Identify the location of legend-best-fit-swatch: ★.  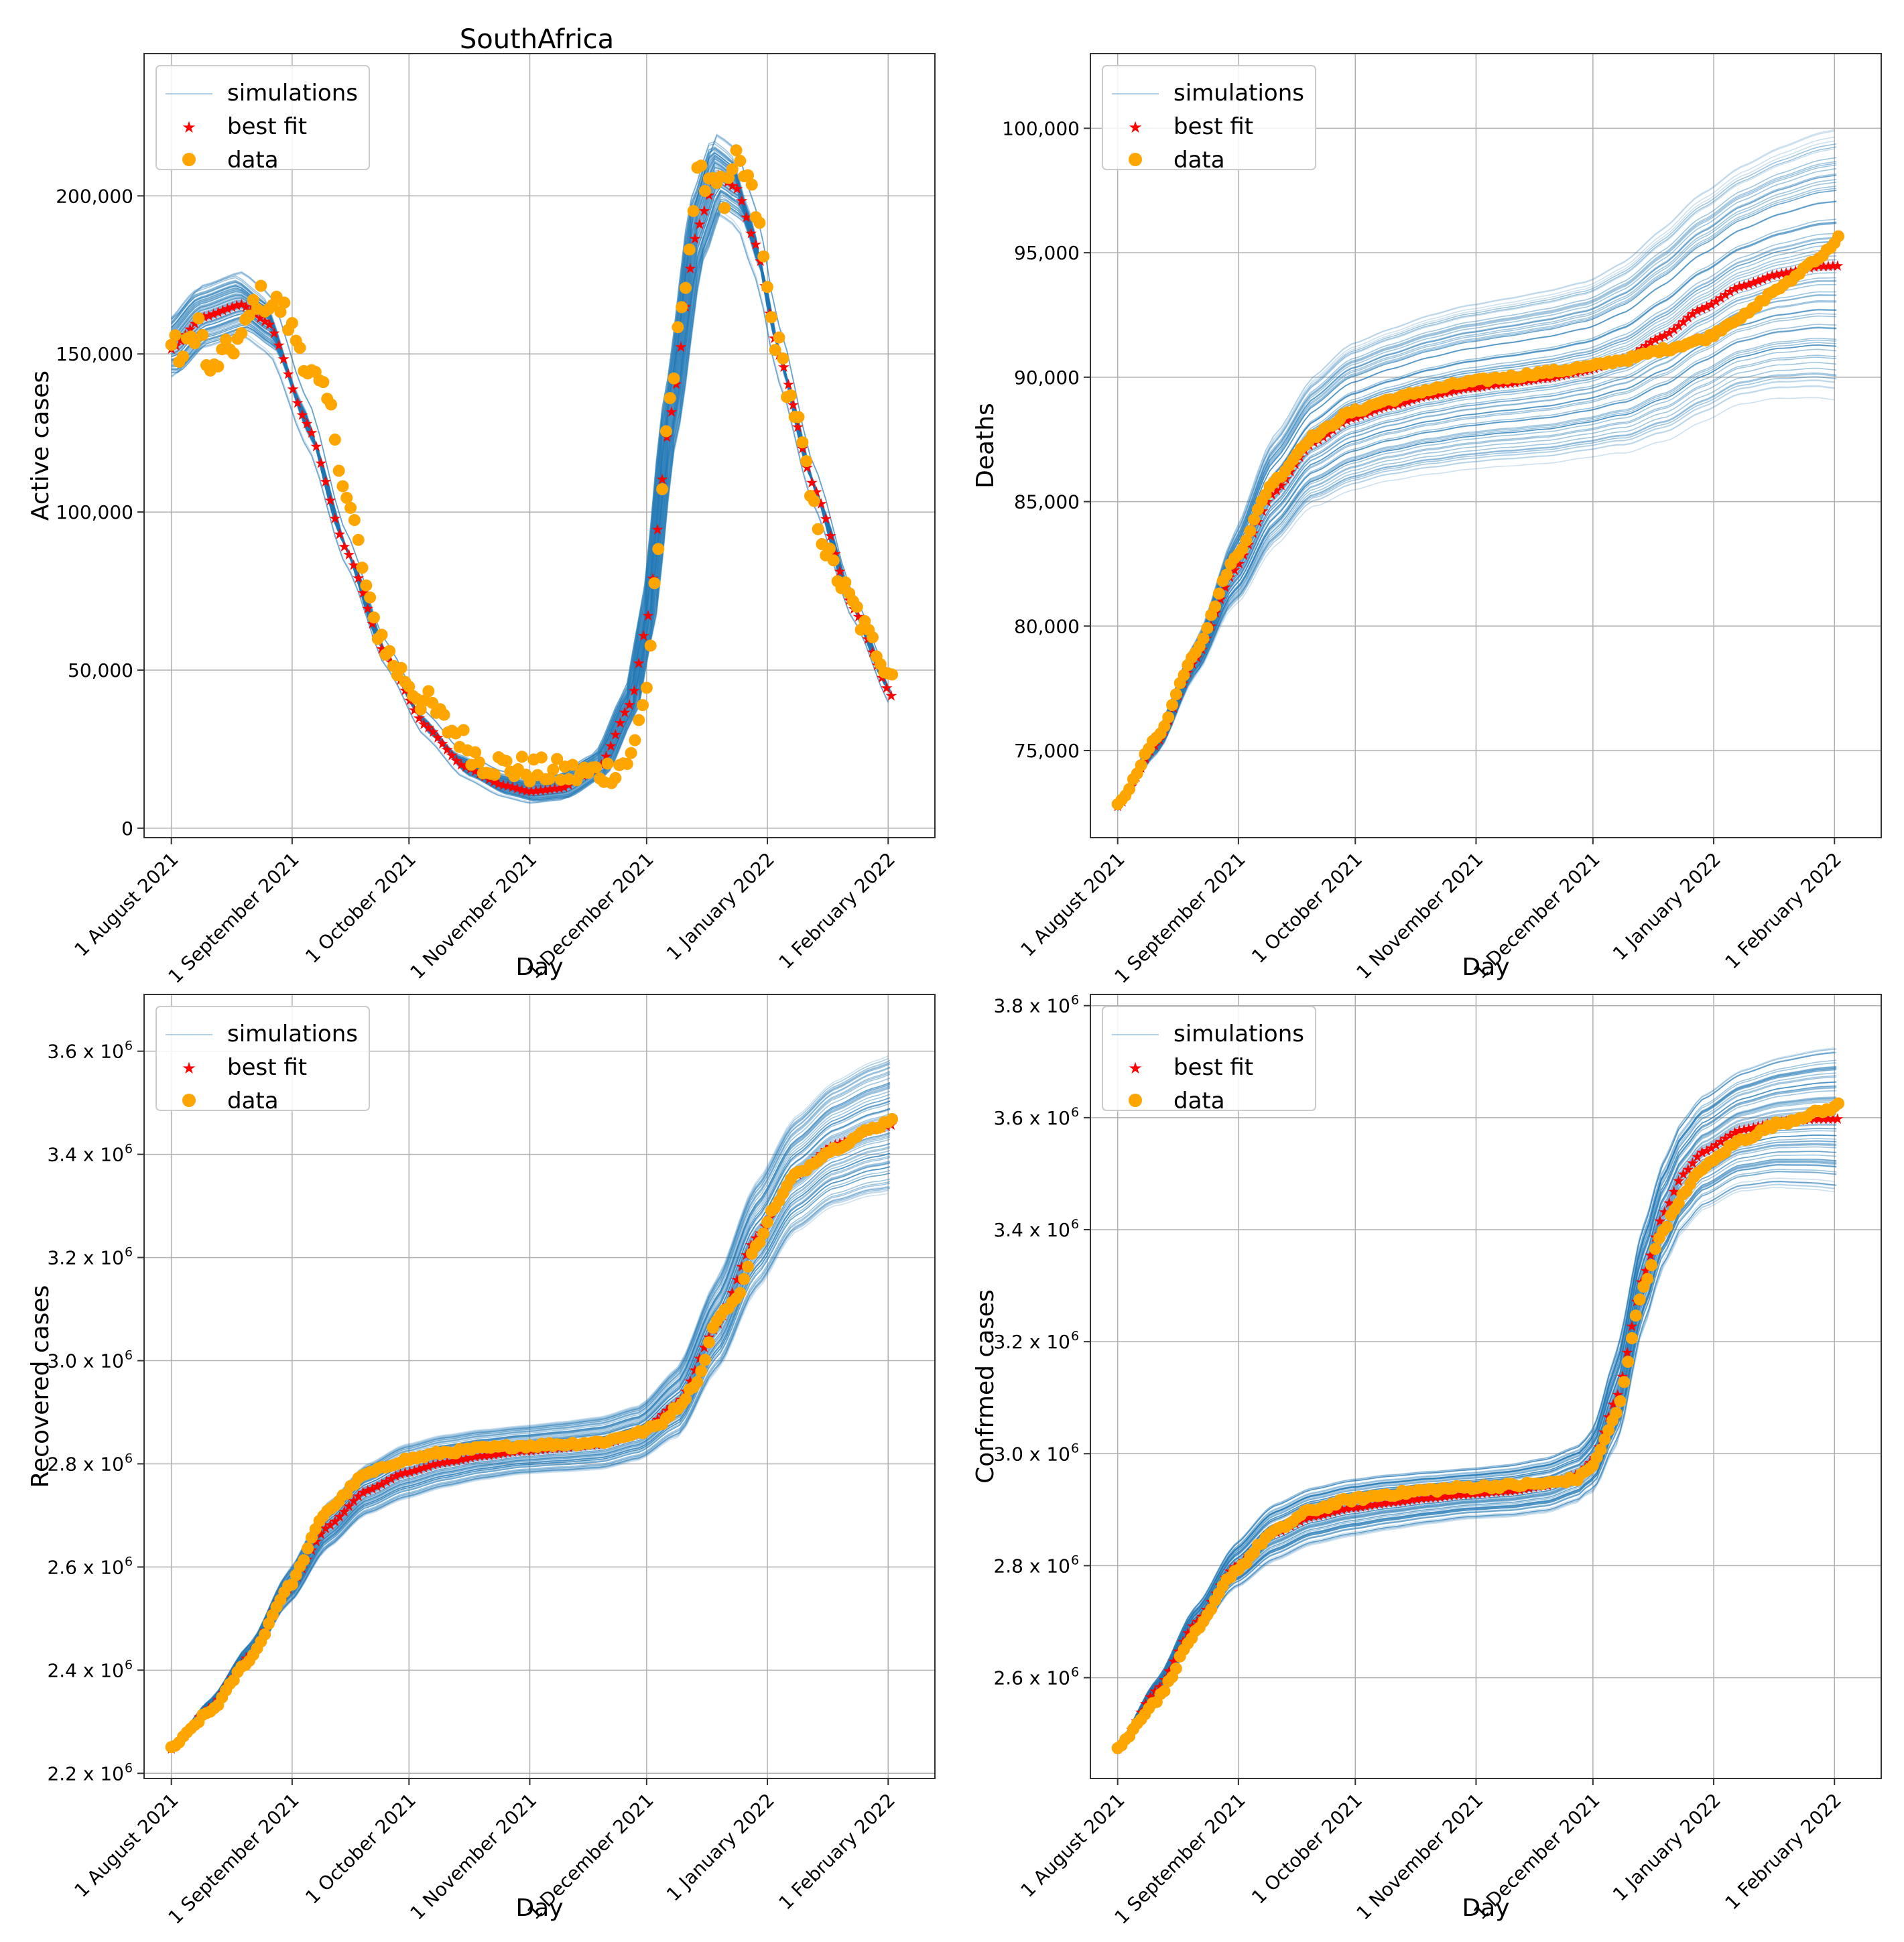
(1135, 127).